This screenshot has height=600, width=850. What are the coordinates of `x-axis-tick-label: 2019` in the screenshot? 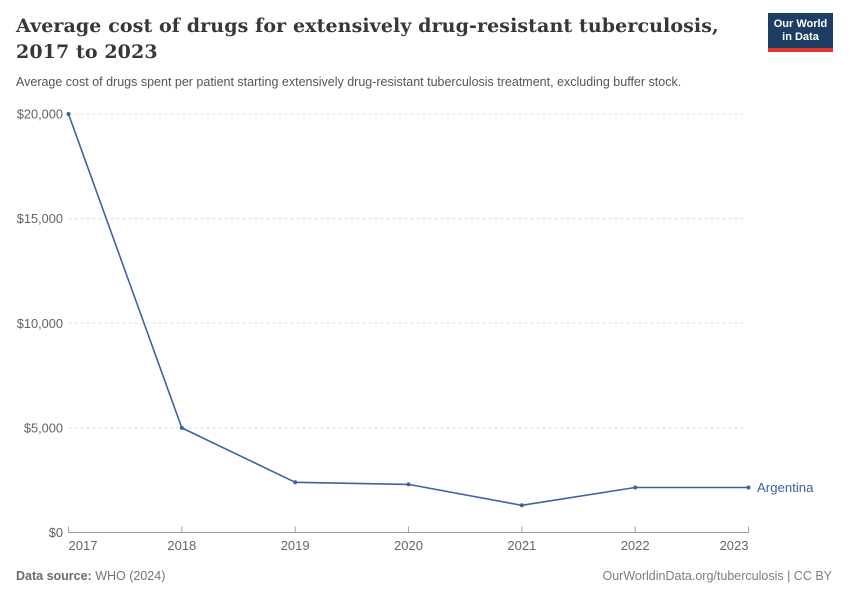 It's located at (295, 545).